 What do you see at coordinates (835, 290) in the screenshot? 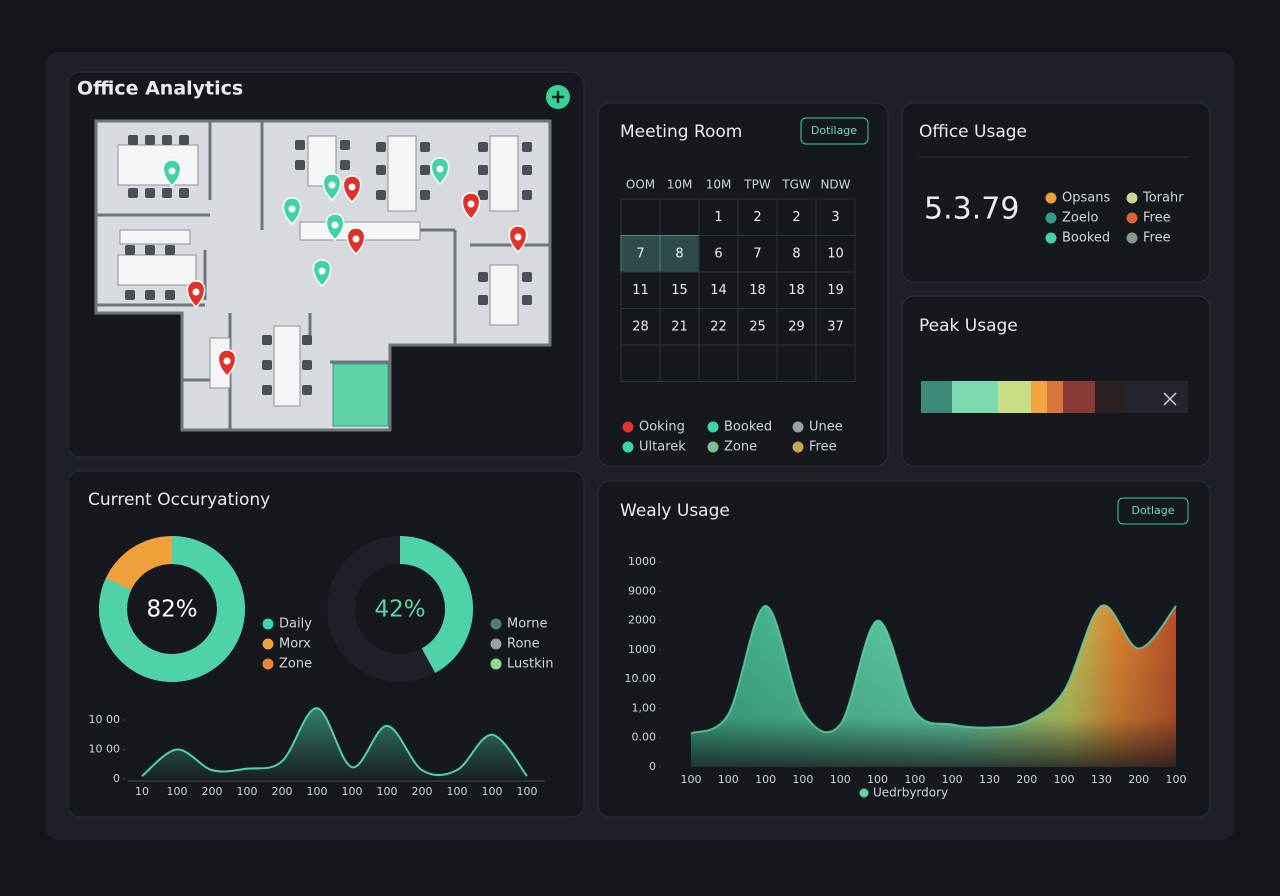
I see `calendar-day: 19` at bounding box center [835, 290].